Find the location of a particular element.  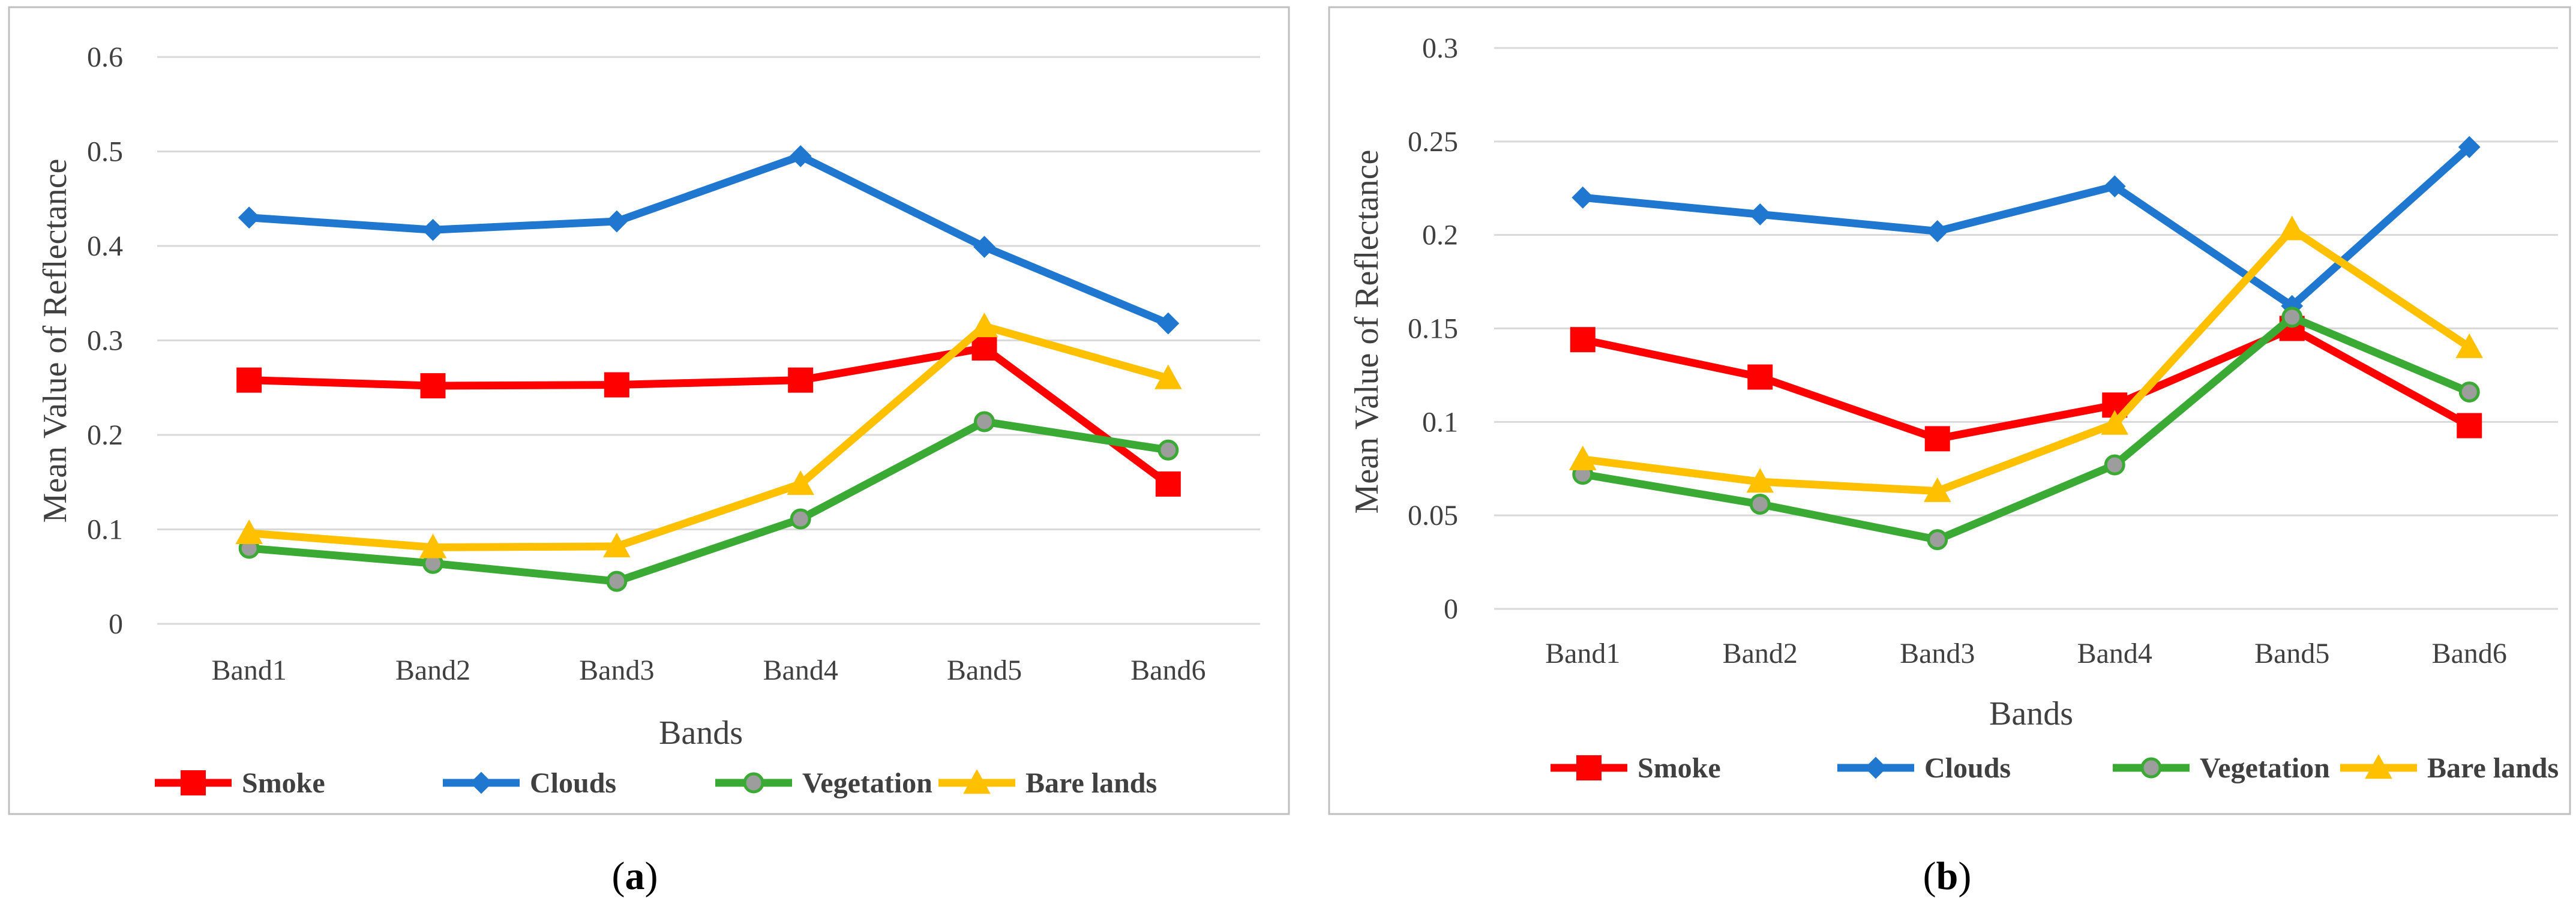

series-smoke is located at coordinates (708, 416).